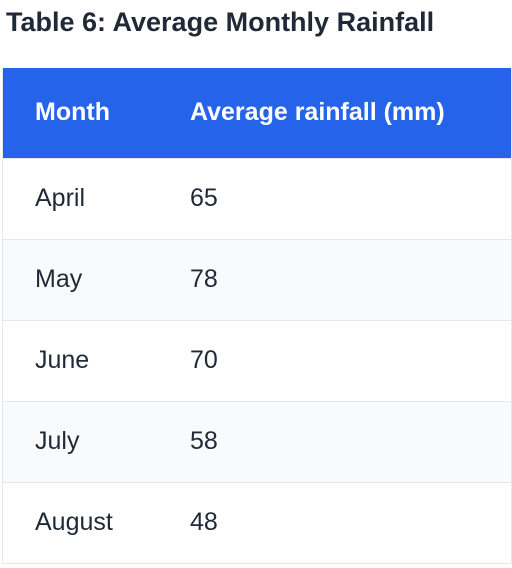  Describe the element at coordinates (317, 112) in the screenshot. I see `column-header-average-rainfall: Average rainfall (mm)` at that location.